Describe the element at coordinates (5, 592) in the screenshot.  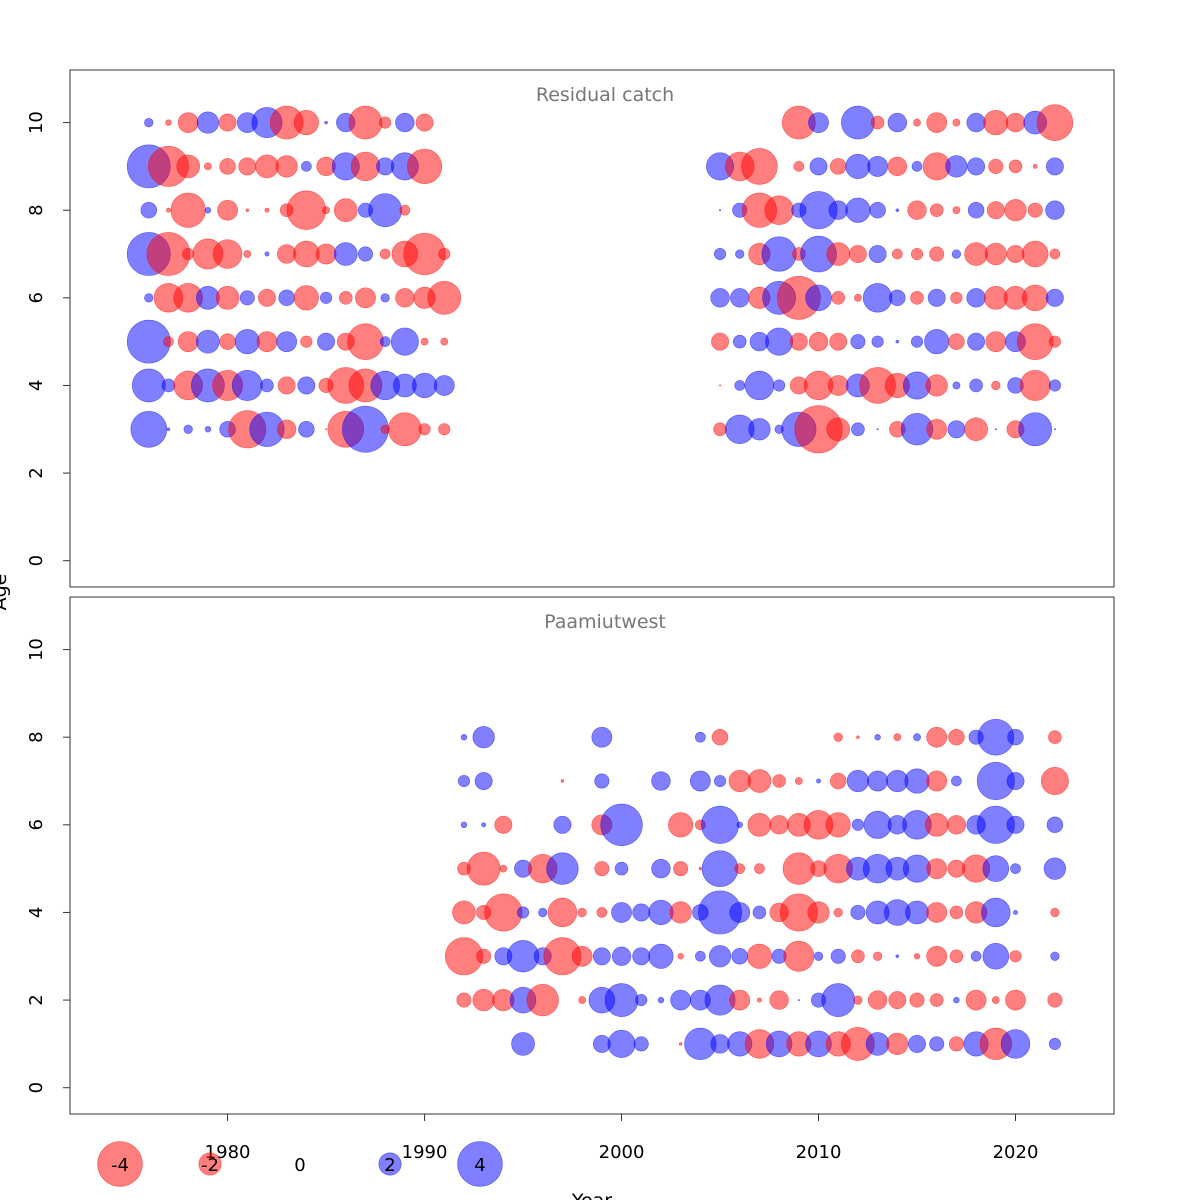
I see `y-axis-title: Age` at that location.